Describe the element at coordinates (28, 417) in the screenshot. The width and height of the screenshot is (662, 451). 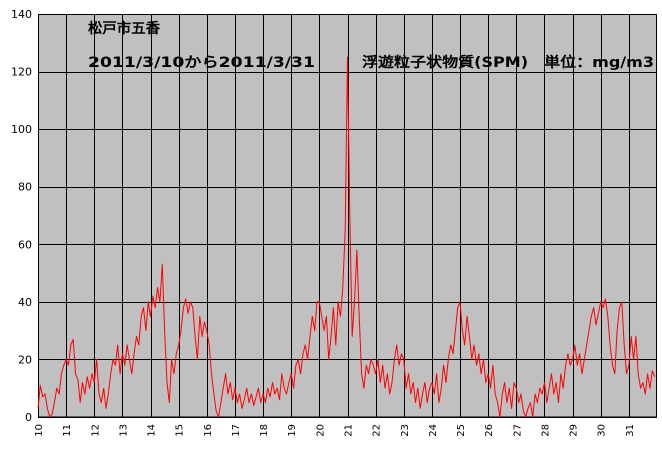
I see `y-tick-label: 0` at that location.